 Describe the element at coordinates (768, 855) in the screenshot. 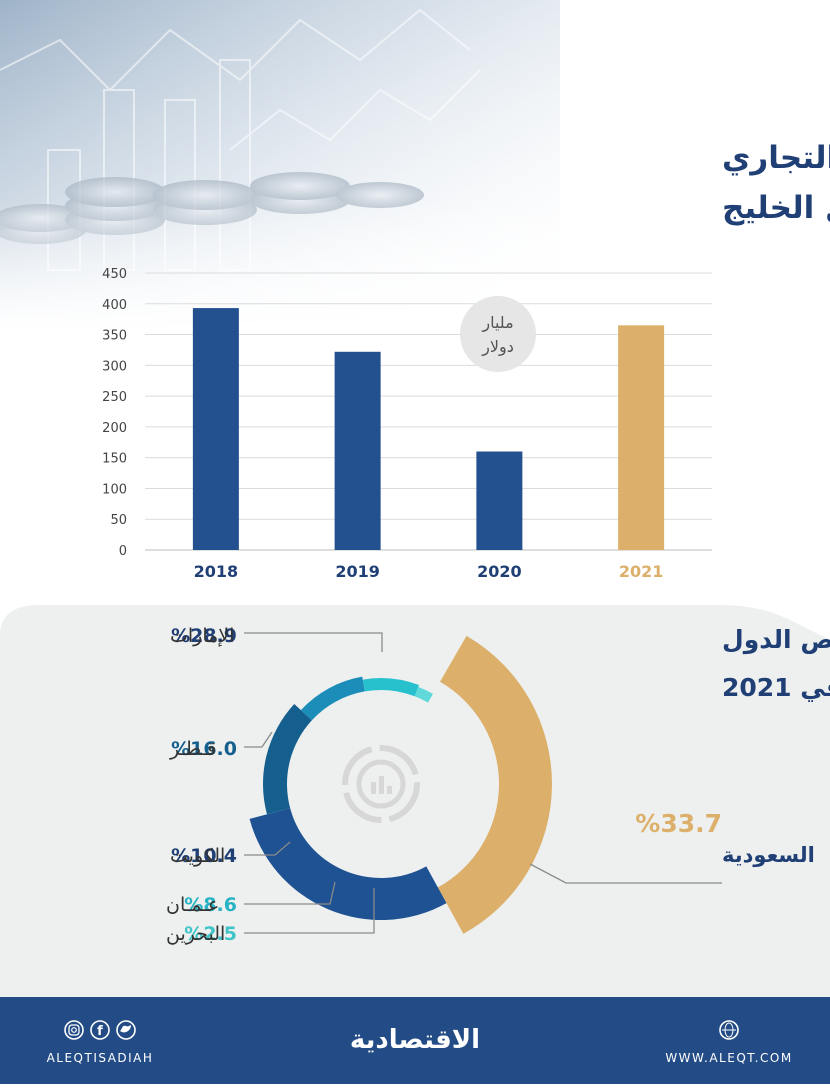

I see `saudi-name: السعودية` at that location.